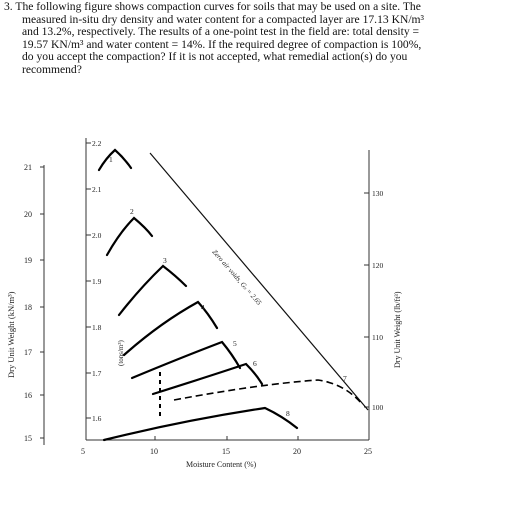 This screenshot has width=505, height=523. I want to click on inner-tick-label: 1.9, so click(97, 281).